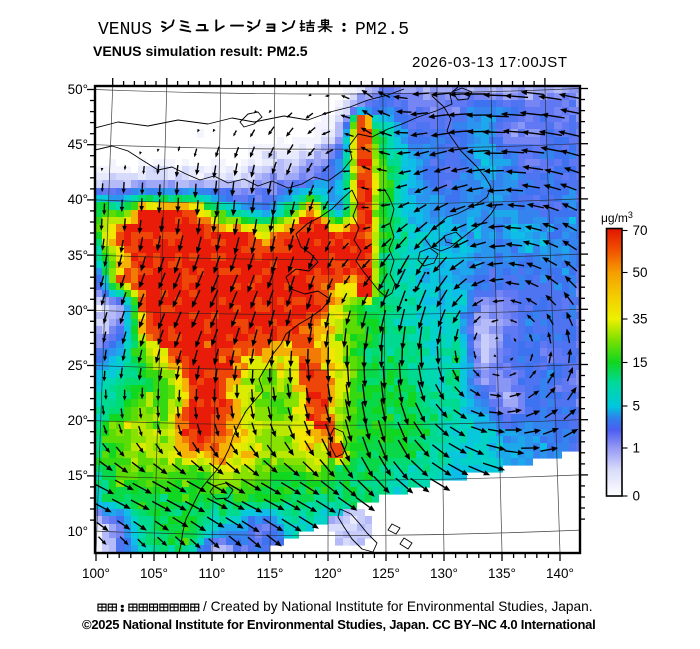 The width and height of the screenshot is (700, 649). What do you see at coordinates (640, 272) in the screenshot?
I see `svg-text: 50` at bounding box center [640, 272].